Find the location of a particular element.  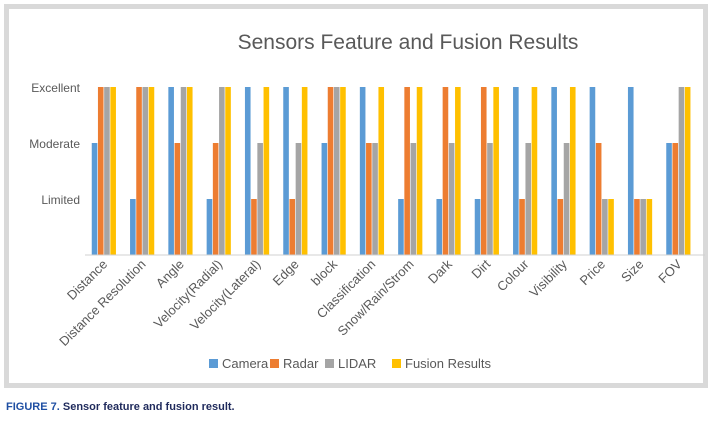

x-tick-label: Velocity(Lateral) is located at coordinates (225, 295).